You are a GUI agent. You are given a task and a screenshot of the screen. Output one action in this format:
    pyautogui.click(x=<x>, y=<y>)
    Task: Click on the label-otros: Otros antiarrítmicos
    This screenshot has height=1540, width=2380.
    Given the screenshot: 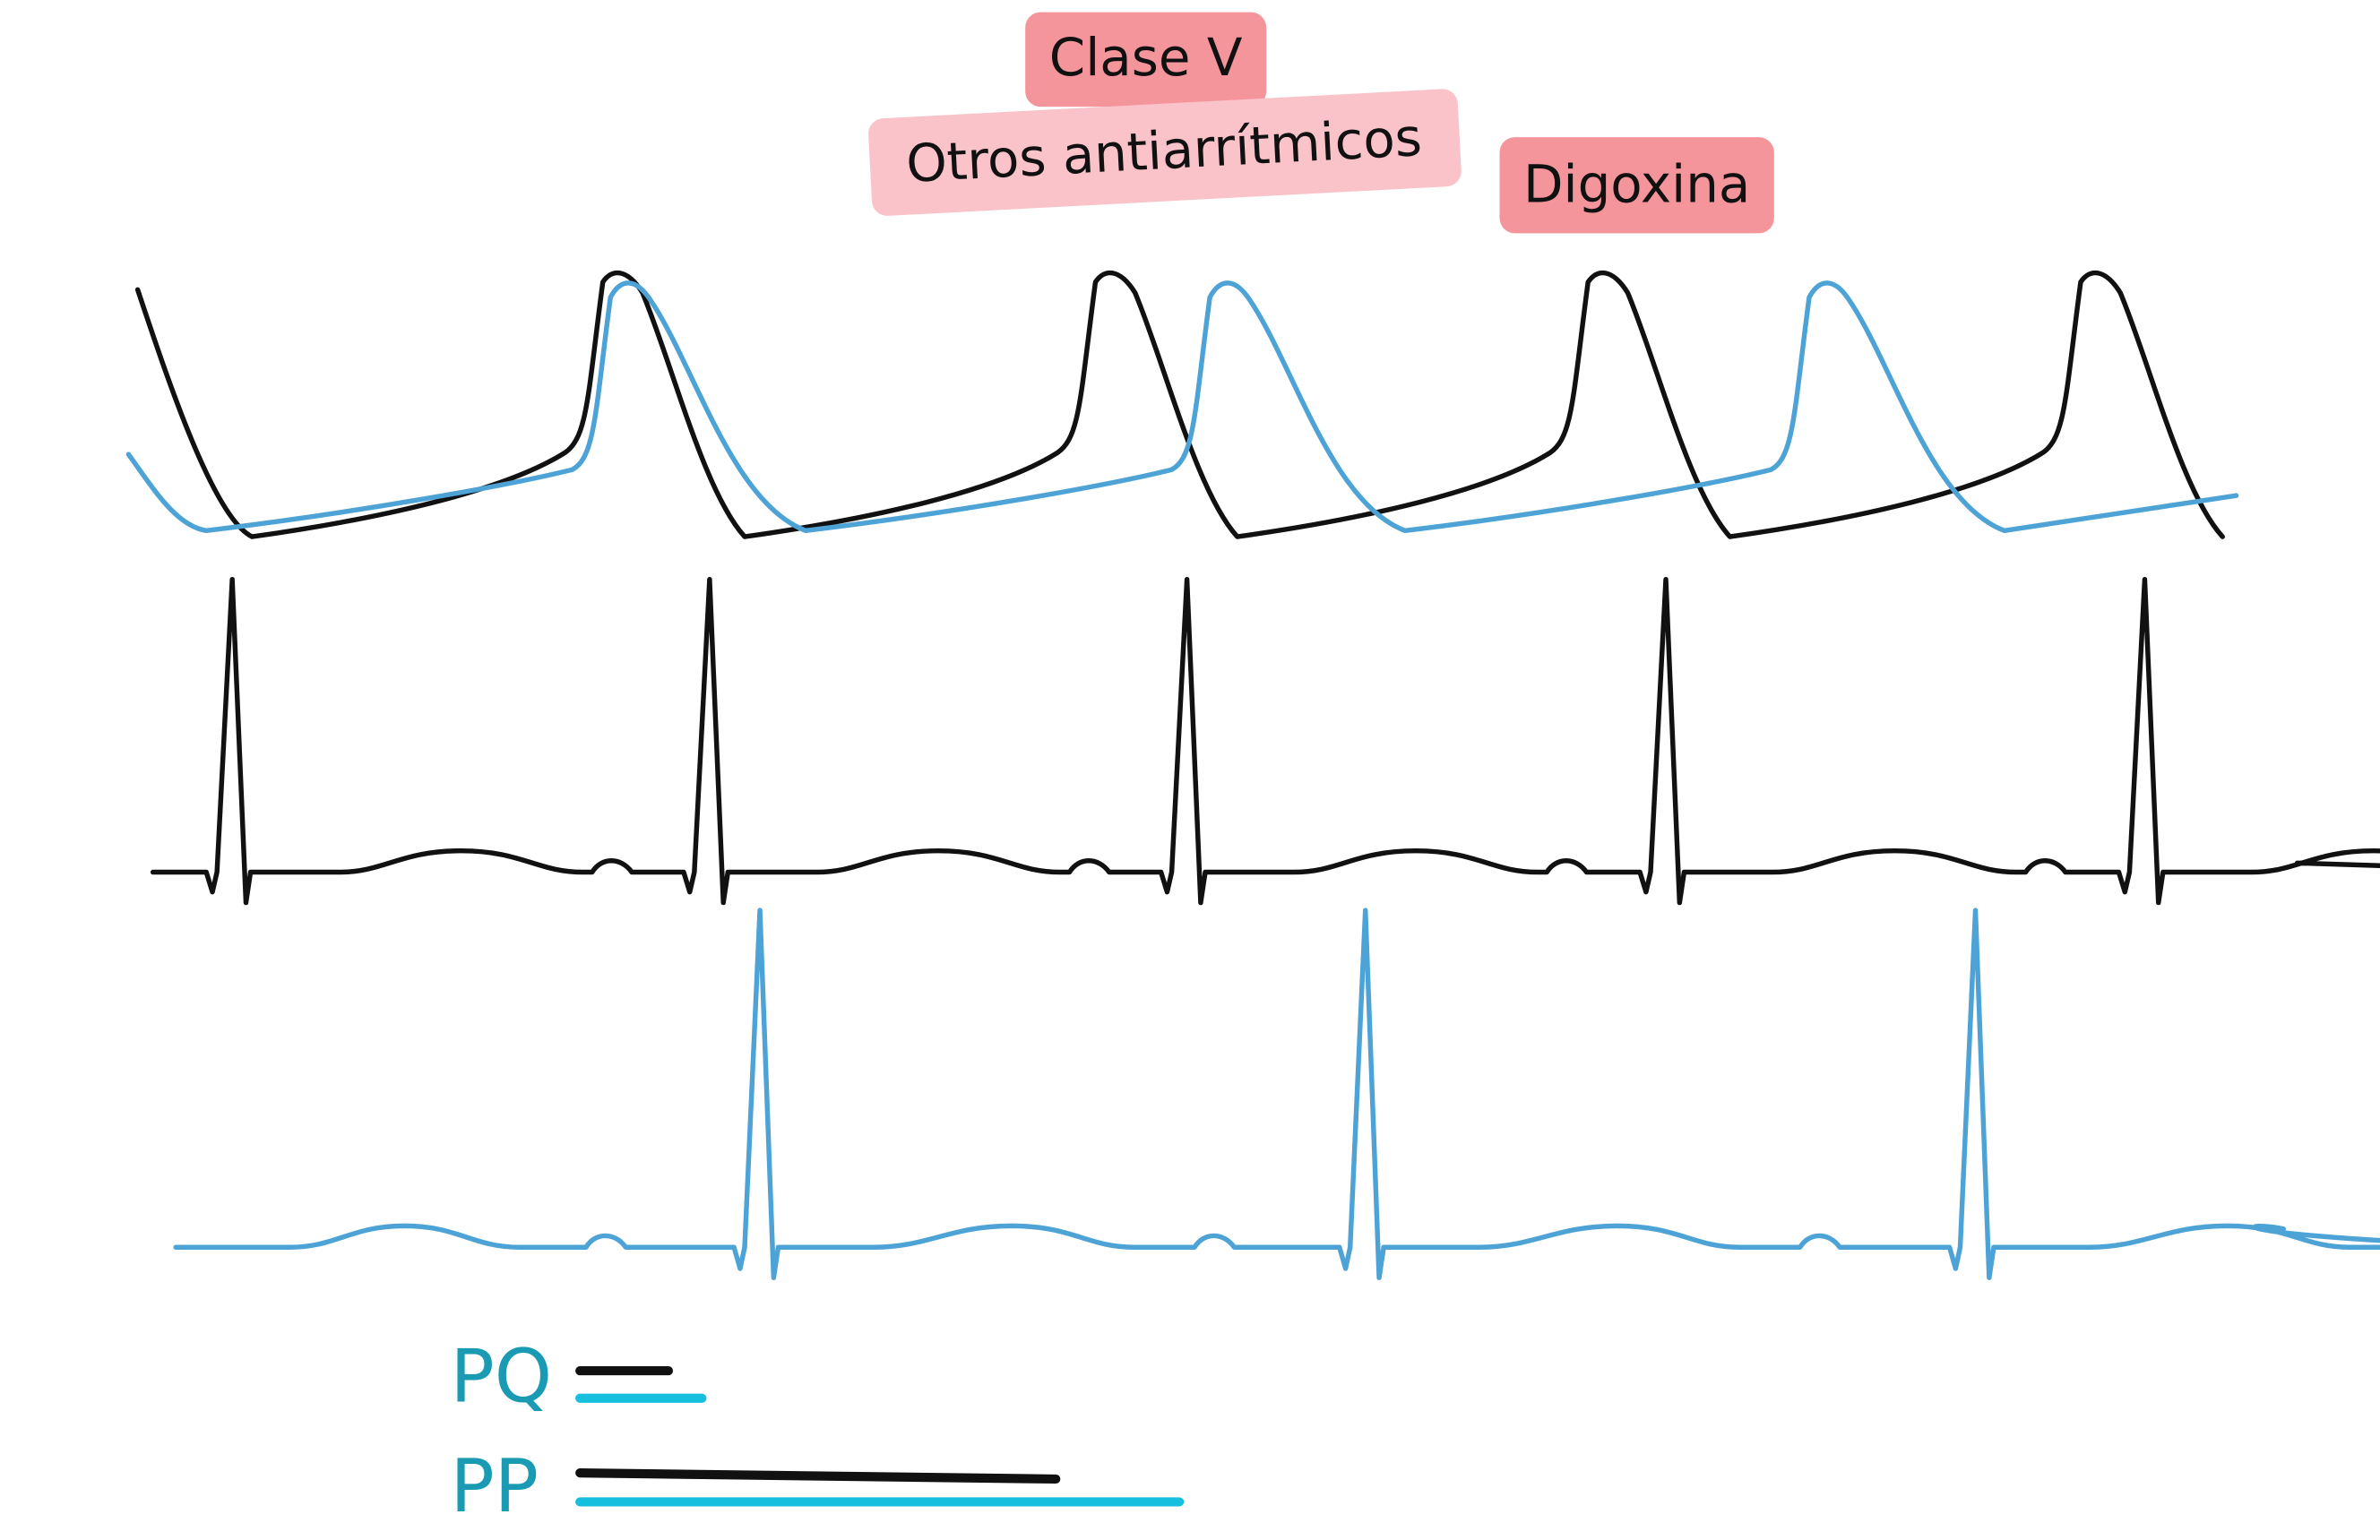 What is the action you would take?
    pyautogui.click(x=1165, y=152)
    